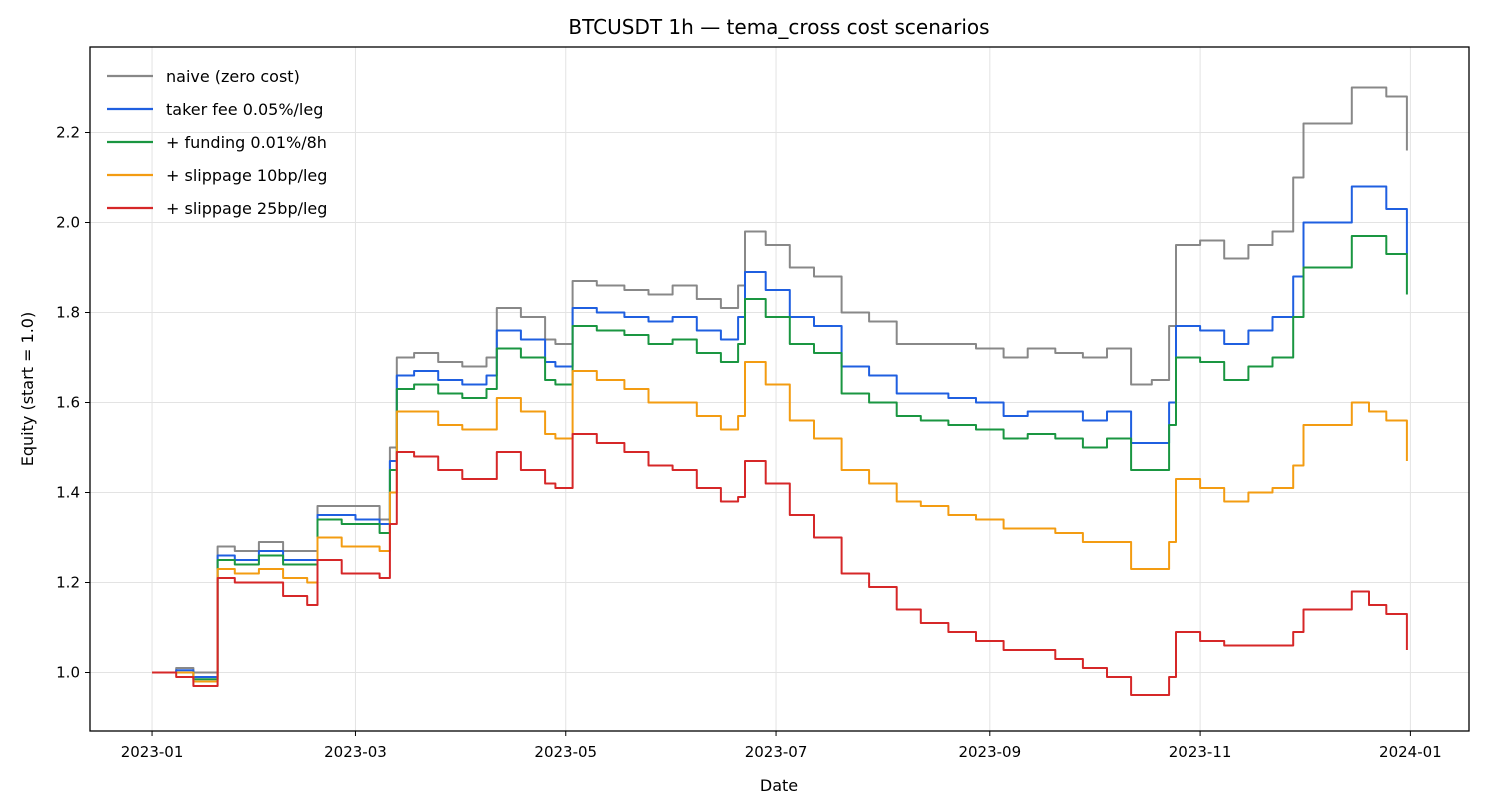  I want to click on chart-title: BTCUSDT 1h — tema_cross cost scenarios, so click(778, 27).